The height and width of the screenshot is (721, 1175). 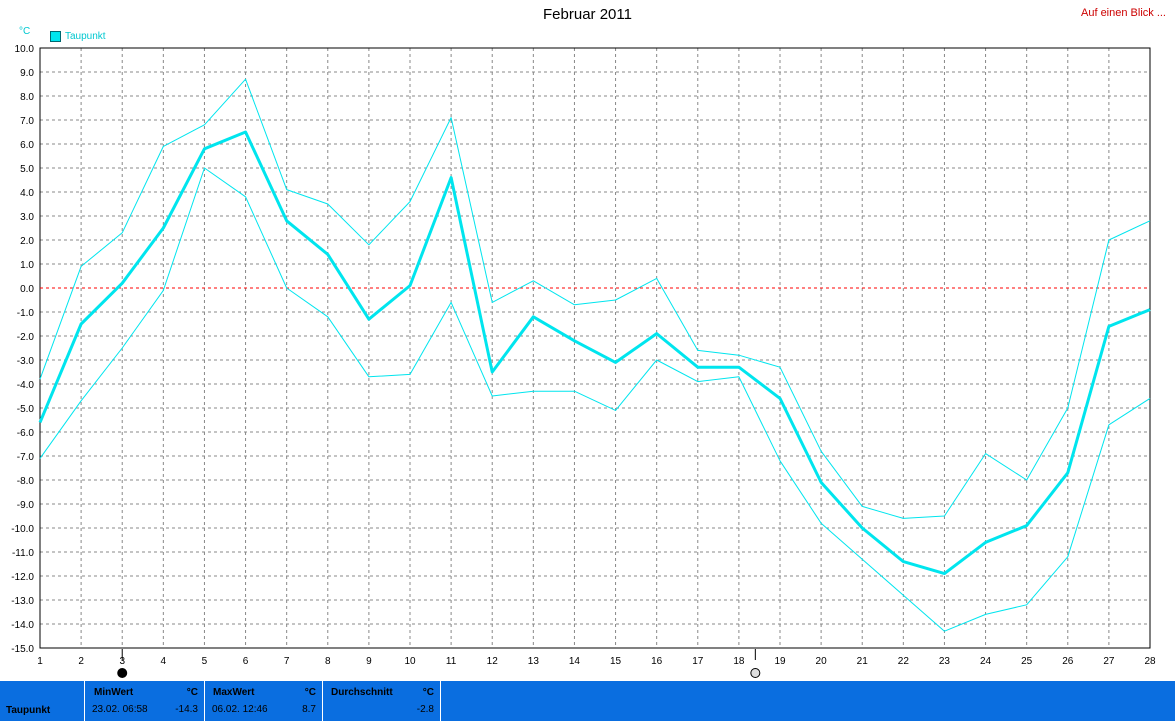 I want to click on y-tick-label: 5.0, so click(x=27, y=169).